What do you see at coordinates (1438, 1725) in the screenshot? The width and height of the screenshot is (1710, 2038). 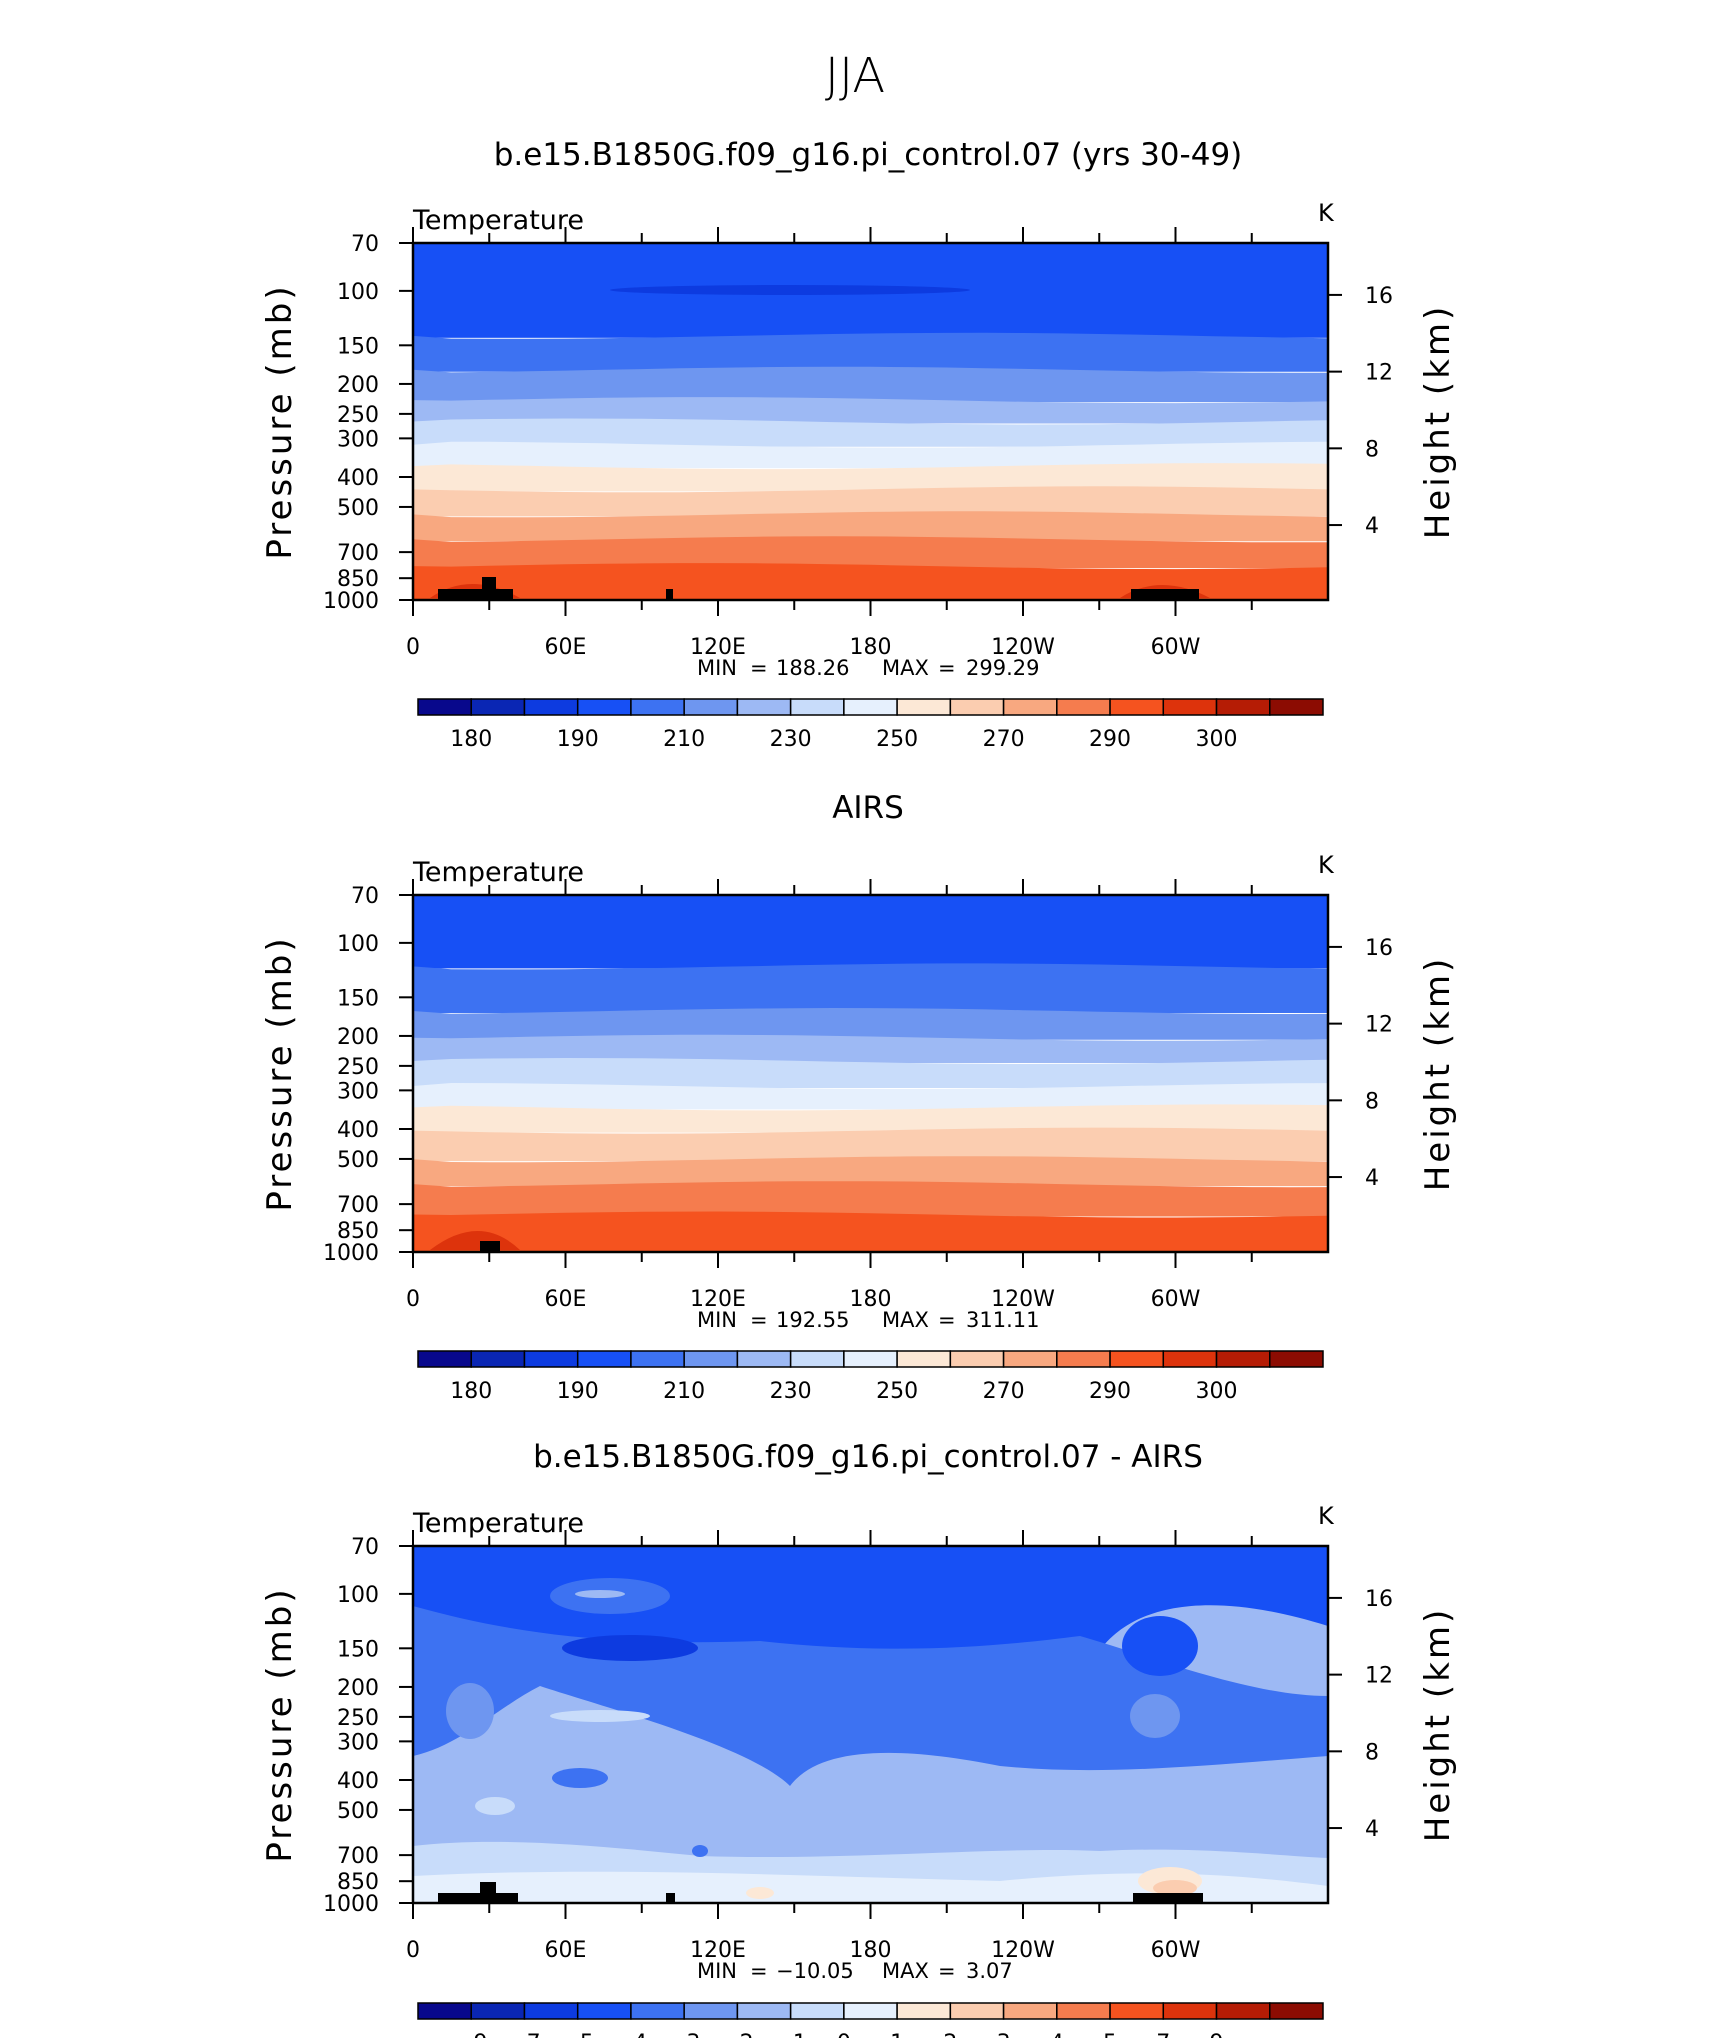 I see `y2-axis-title: Height (km)` at bounding box center [1438, 1725].